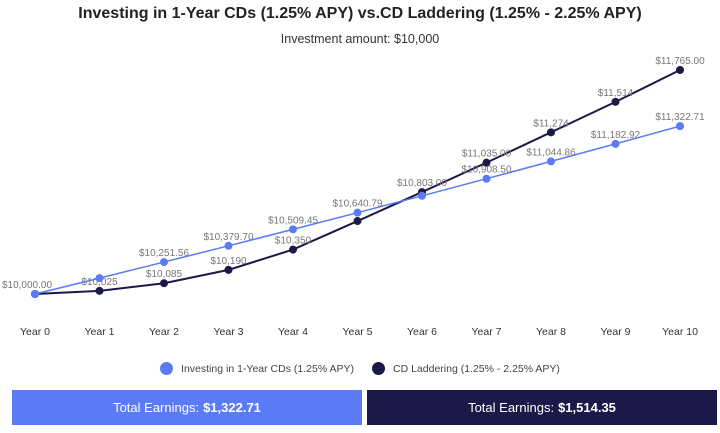 The image size is (720, 433). Describe the element at coordinates (587, 407) in the screenshot. I see `total-earnings-value: $1,514.35` at that location.